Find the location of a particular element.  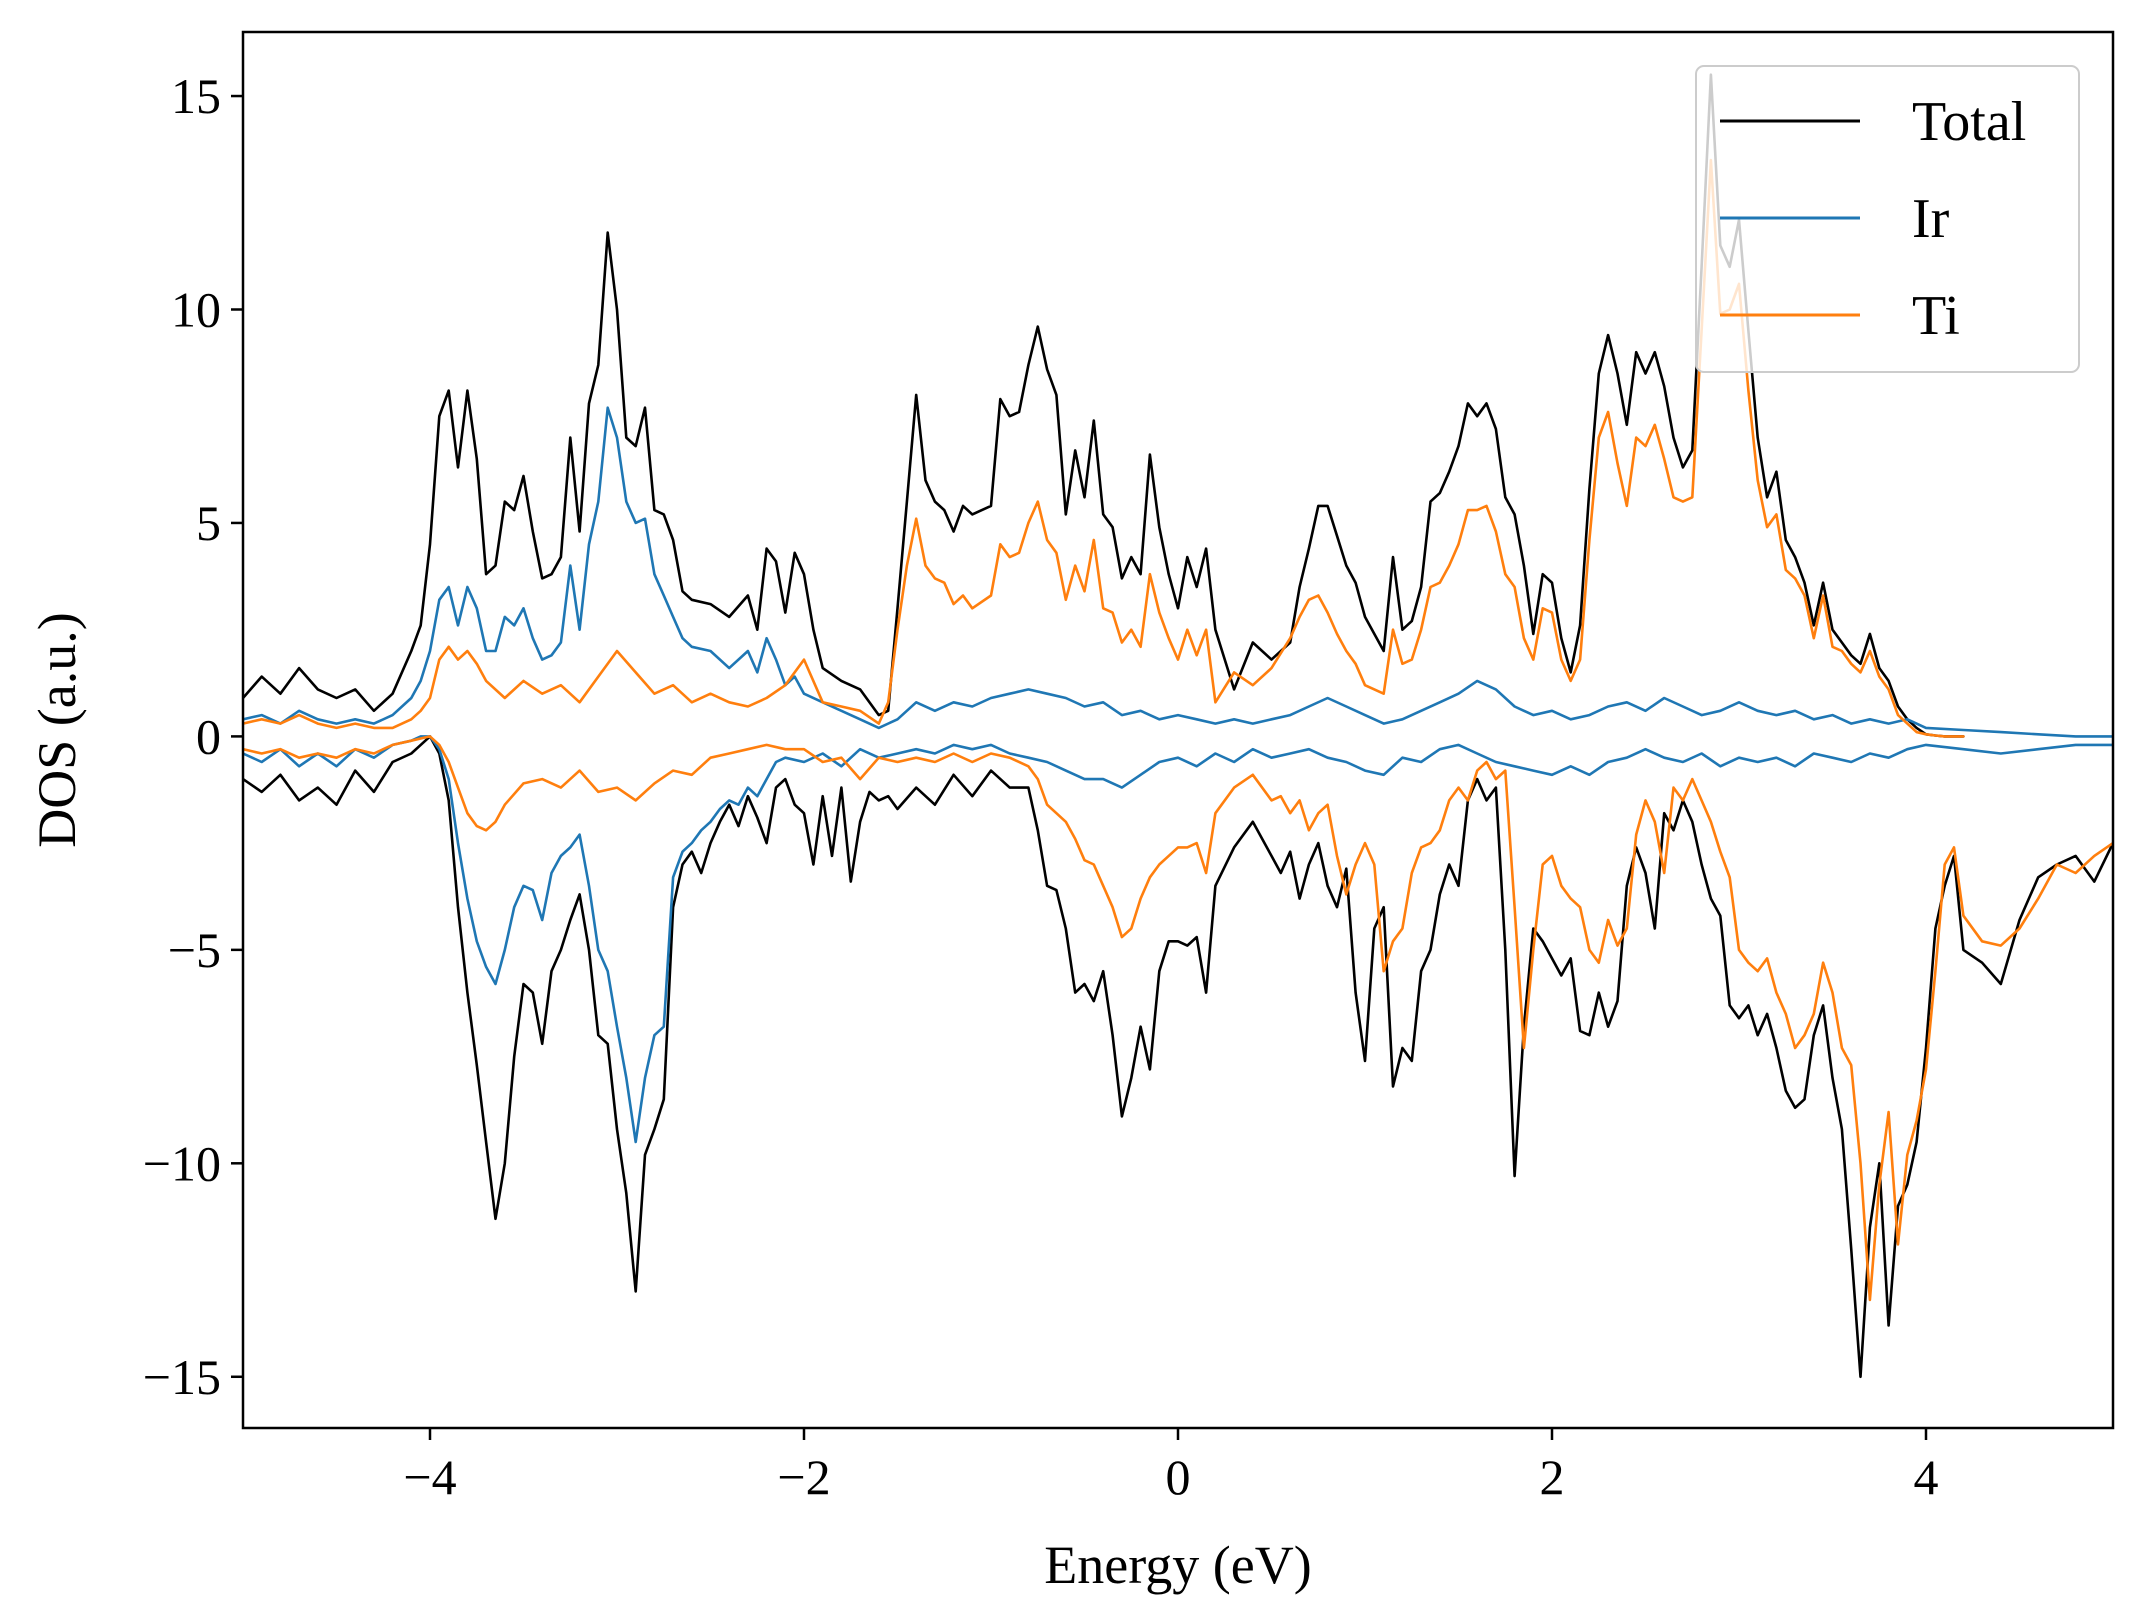

x-tick-label: 4 is located at coordinates (1926, 1477).